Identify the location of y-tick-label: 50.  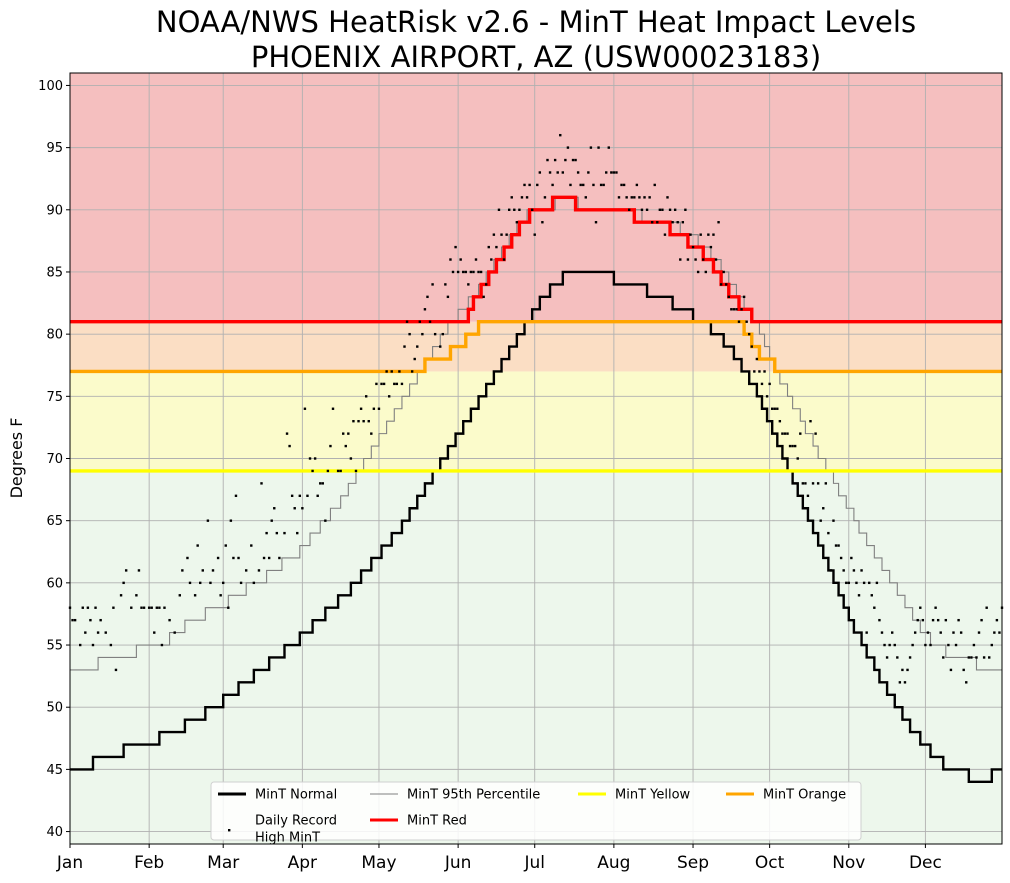
(54, 708).